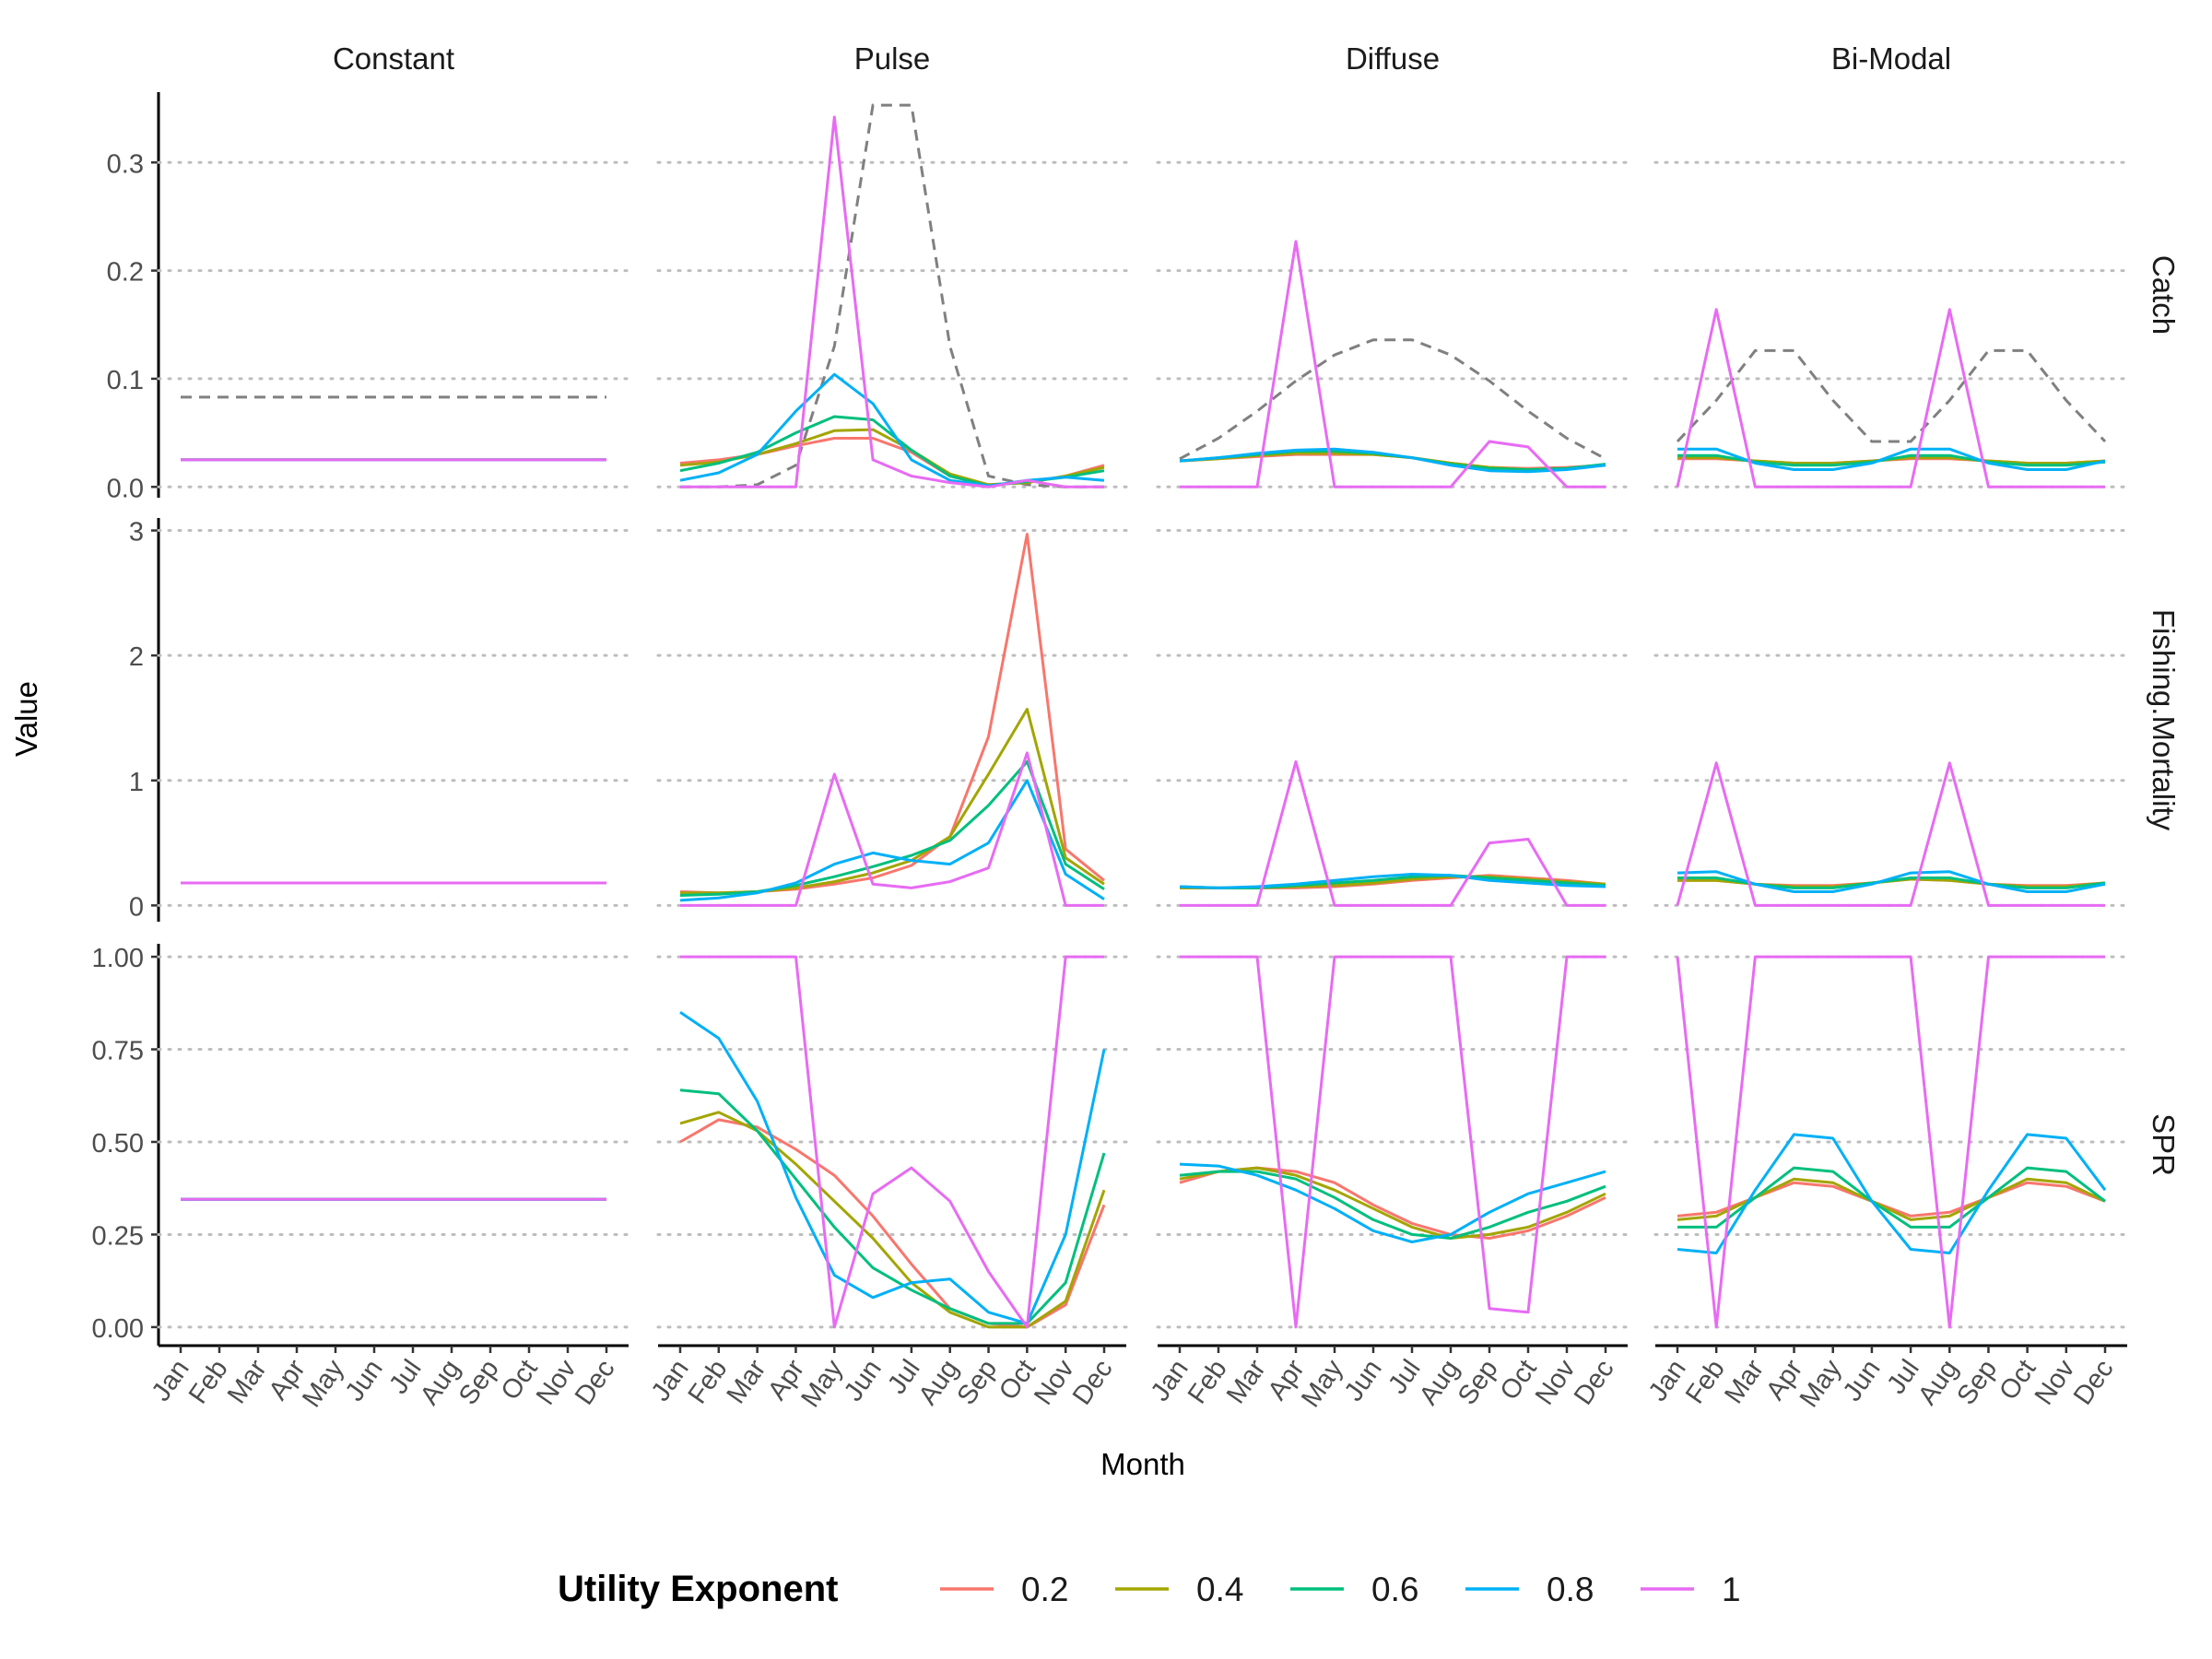  I want to click on facet-column-label-diffuse: Diffuse, so click(1393, 58).